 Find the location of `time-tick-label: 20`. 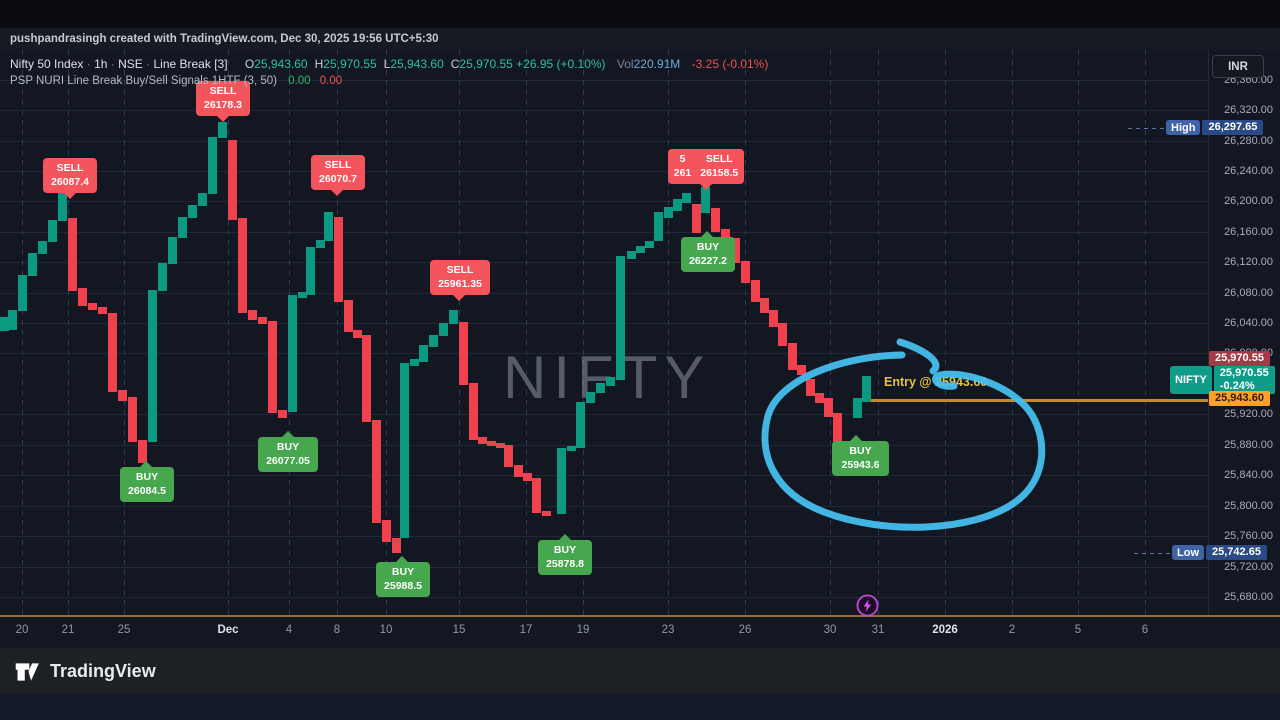

time-tick-label: 20 is located at coordinates (22, 630).